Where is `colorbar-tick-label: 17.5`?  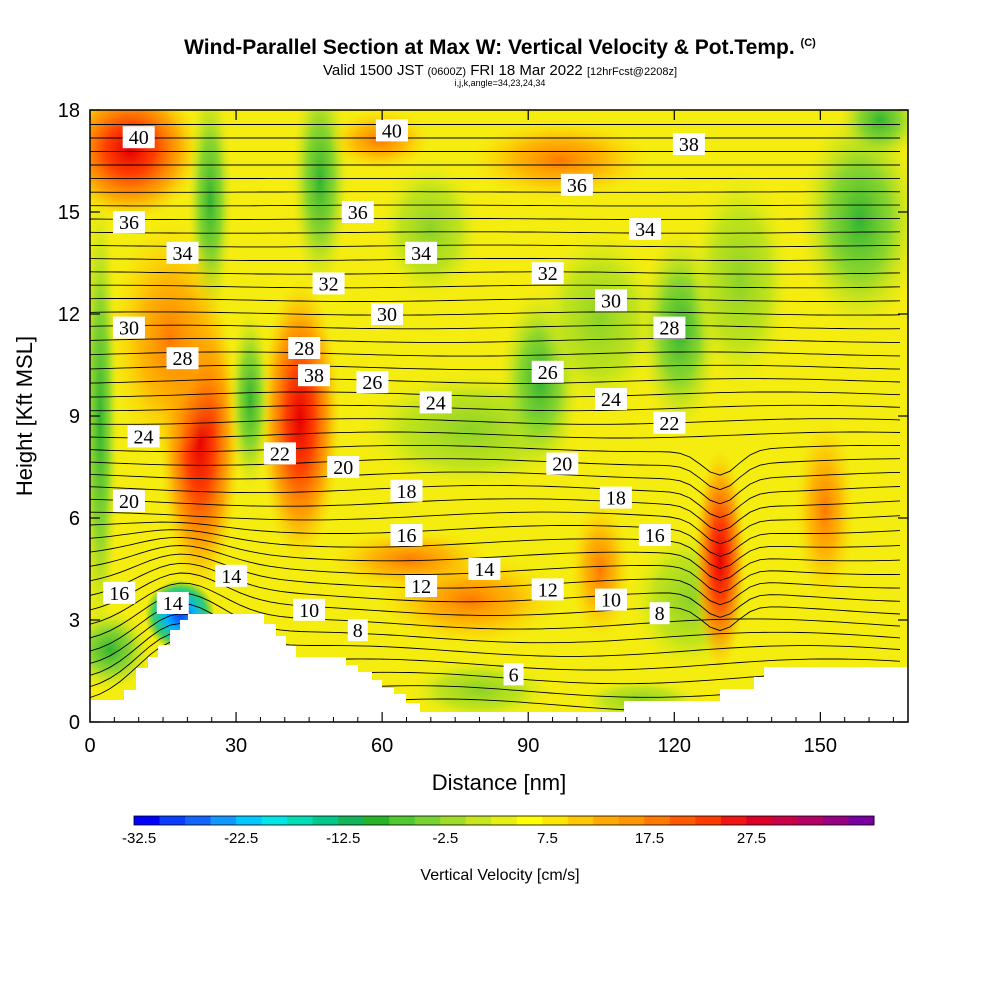
colorbar-tick-label: 17.5 is located at coordinates (649, 838).